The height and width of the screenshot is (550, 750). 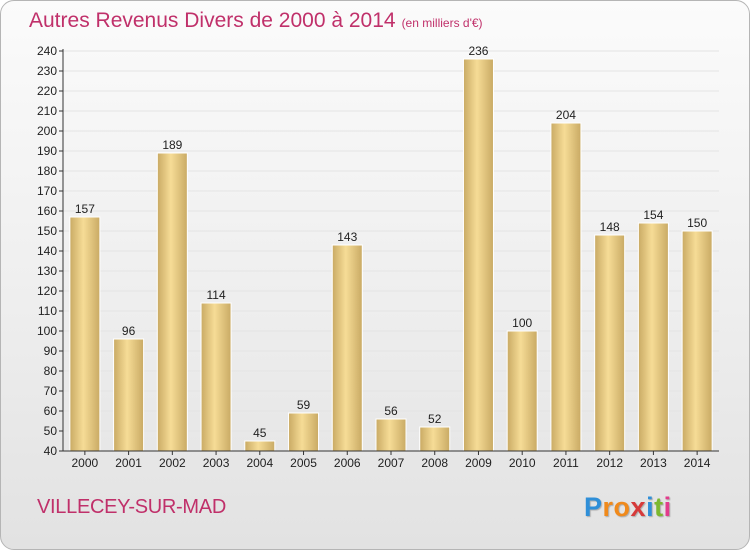 What do you see at coordinates (51, 351) in the screenshot?
I see `y-tick-label: 90` at bounding box center [51, 351].